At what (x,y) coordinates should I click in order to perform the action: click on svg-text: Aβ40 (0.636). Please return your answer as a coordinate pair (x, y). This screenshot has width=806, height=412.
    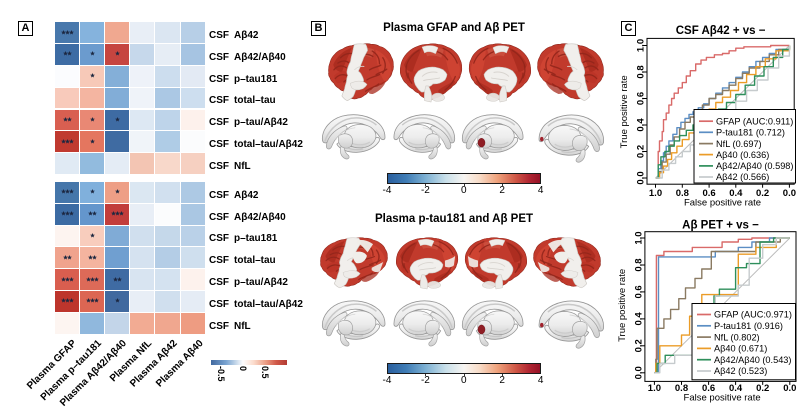
    Looking at the image, I should click on (742, 155).